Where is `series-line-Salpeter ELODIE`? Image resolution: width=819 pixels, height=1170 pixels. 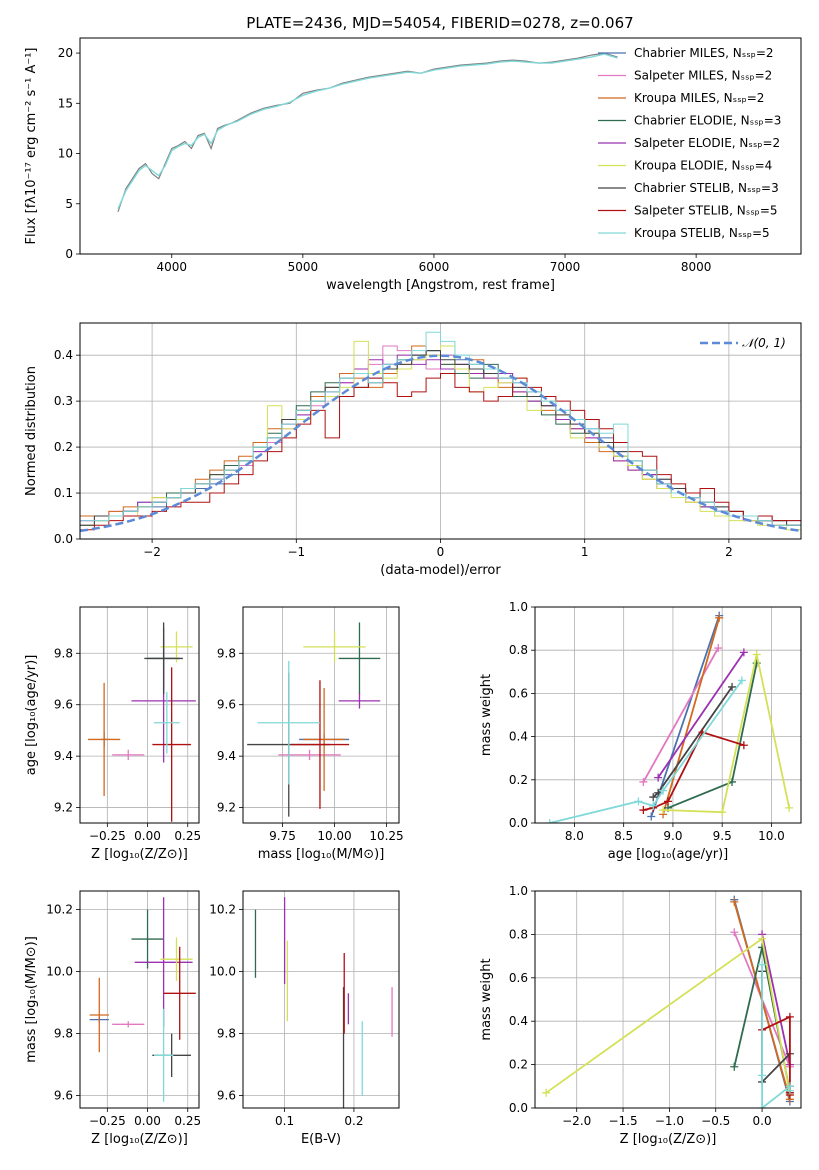
series-line-Salpeter ELODIE is located at coordinates (776, 999).